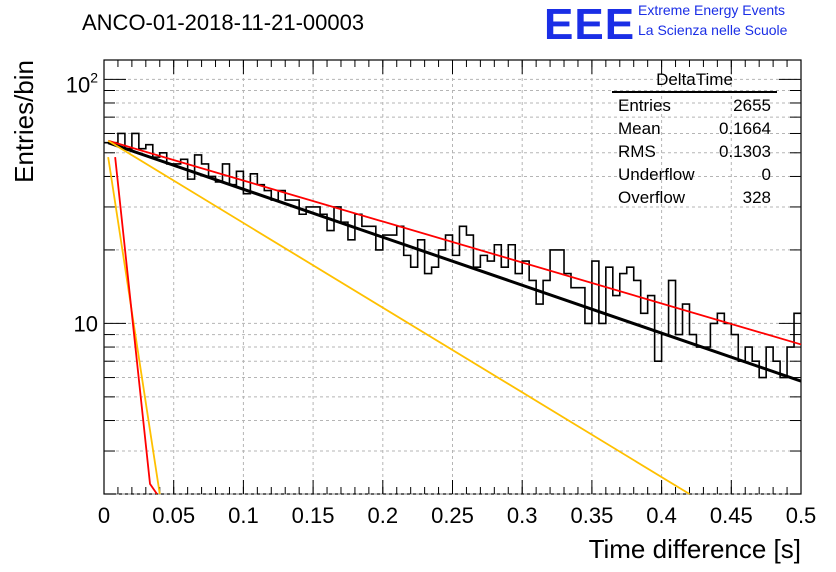 This screenshot has height=572, width=836. What do you see at coordinates (766, 174) in the screenshot?
I see `stats-value: 0` at bounding box center [766, 174].